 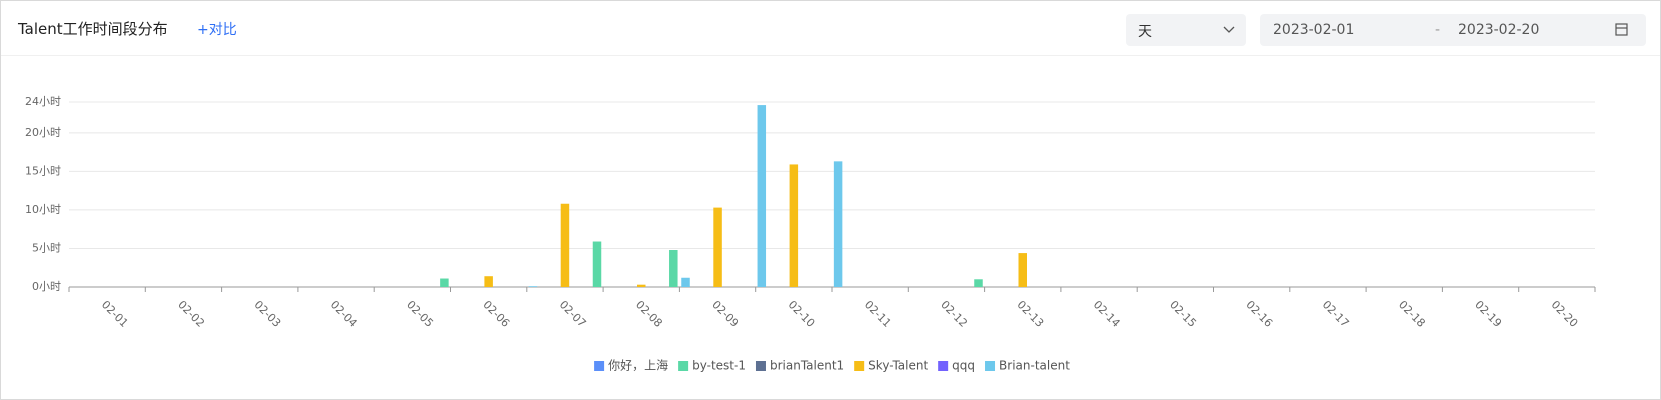 What do you see at coordinates (46, 286) in the screenshot?
I see `y-tick-label: 0小时` at bounding box center [46, 286].